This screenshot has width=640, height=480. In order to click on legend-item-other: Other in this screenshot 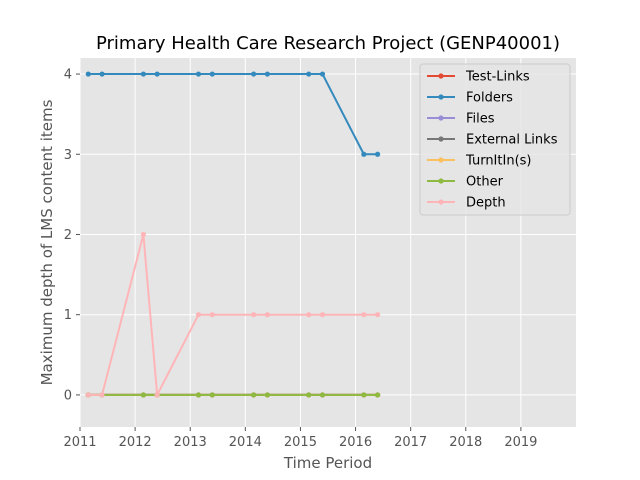, I will do `click(465, 182)`.